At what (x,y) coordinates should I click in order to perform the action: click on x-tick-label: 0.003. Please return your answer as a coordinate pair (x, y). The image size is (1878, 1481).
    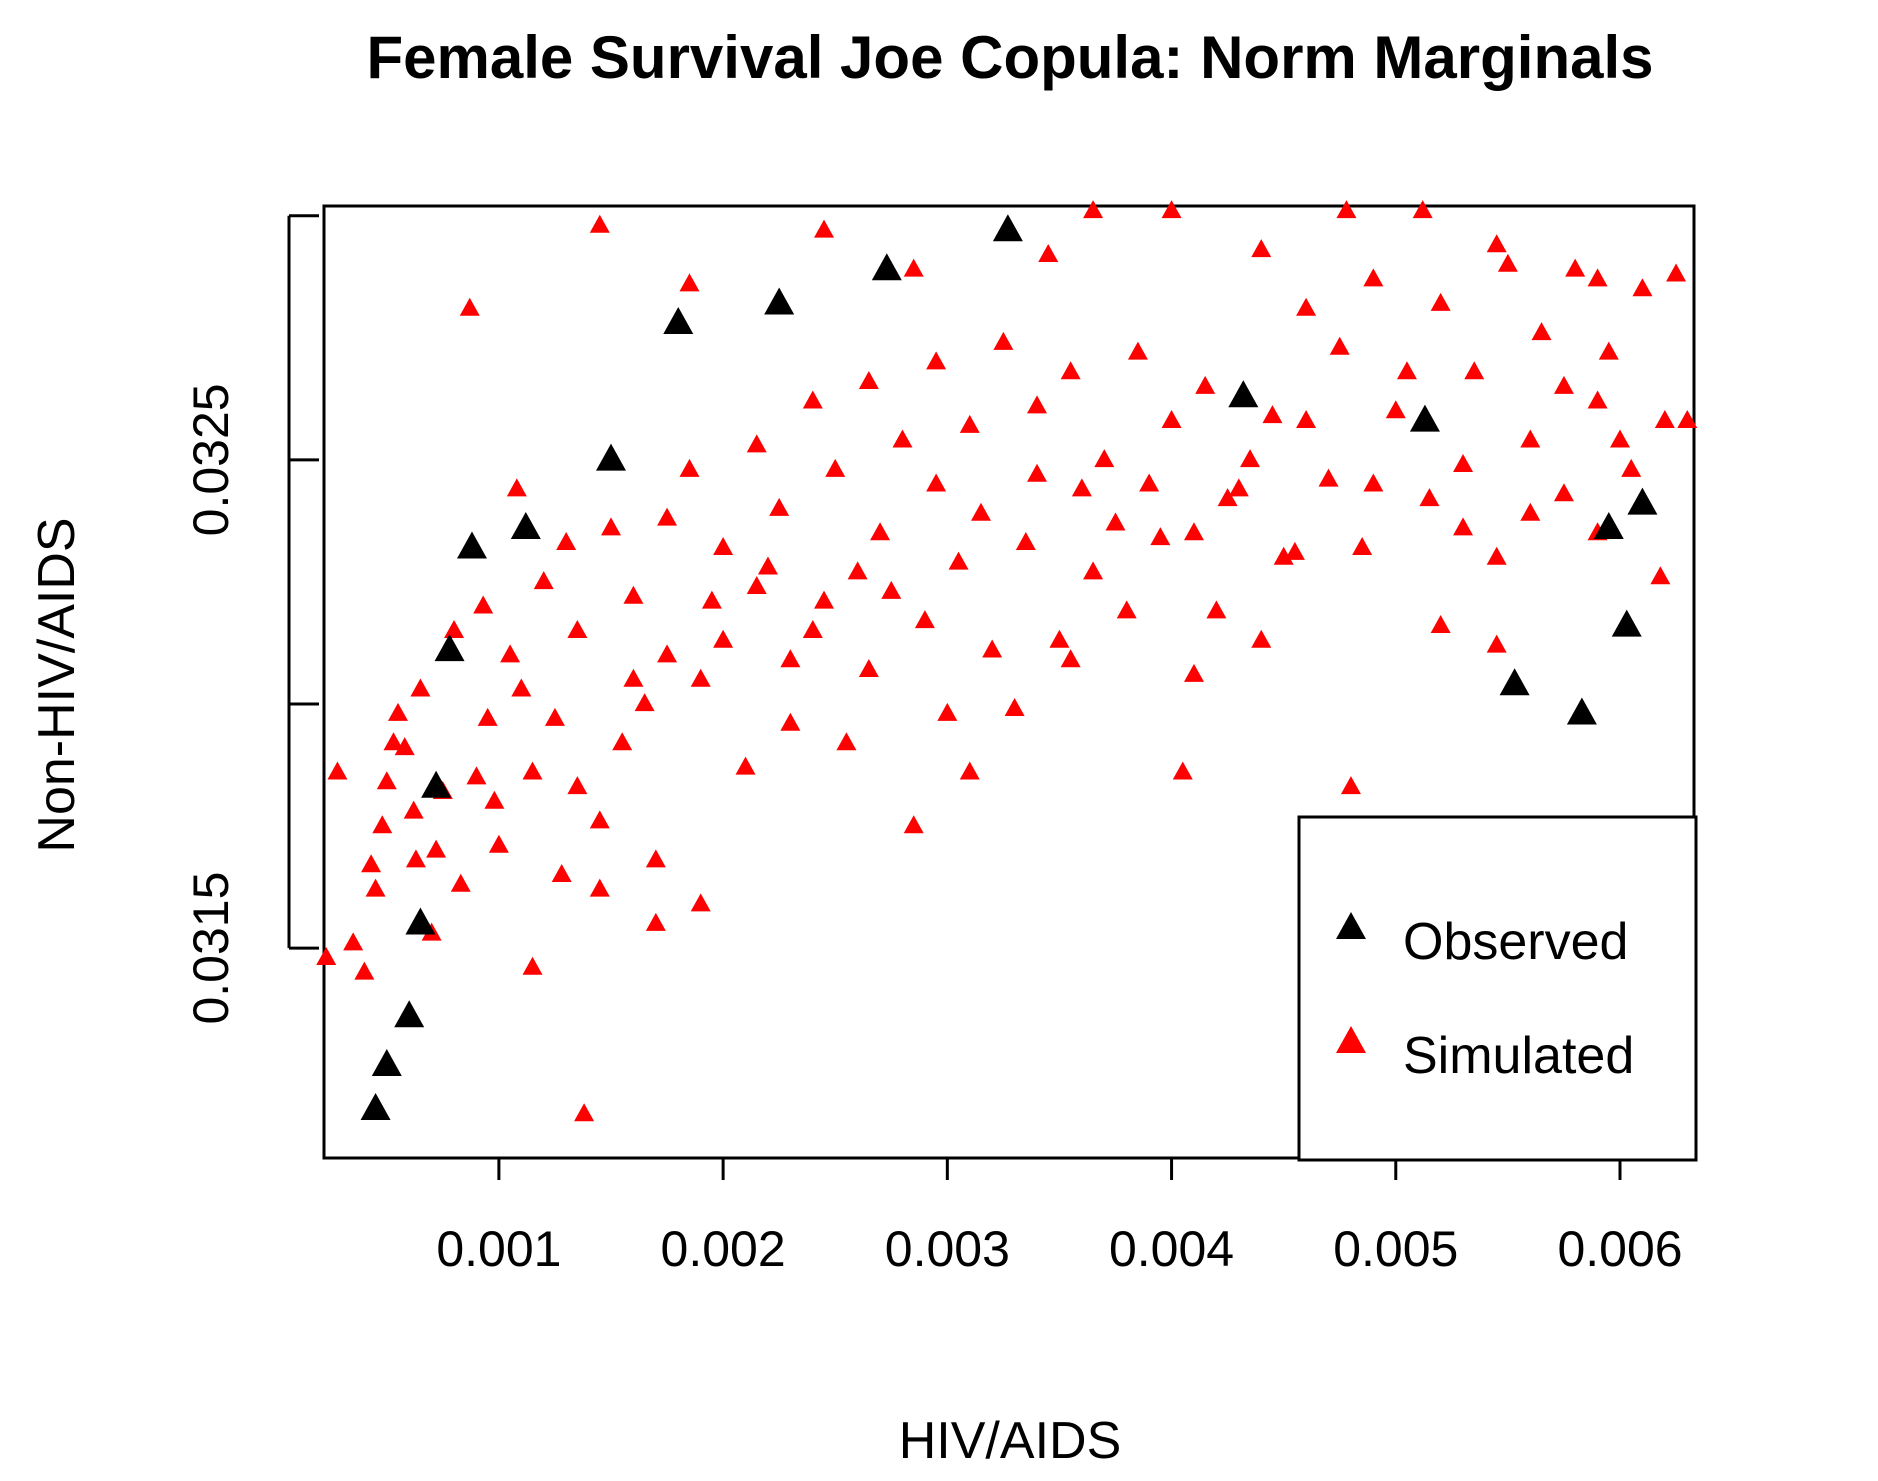
    Looking at the image, I should click on (947, 1249).